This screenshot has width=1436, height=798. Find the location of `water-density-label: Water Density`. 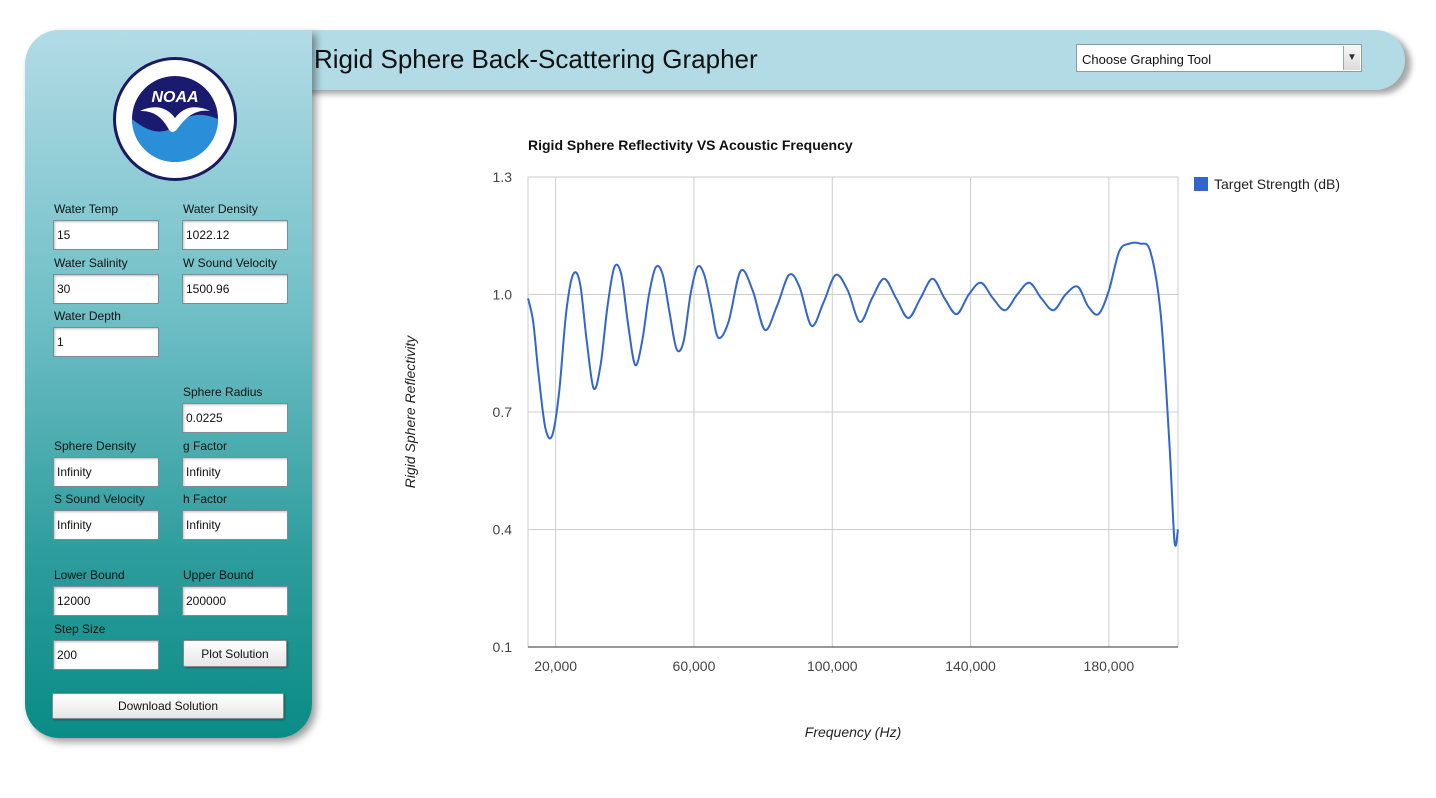

water-density-label: Water Density is located at coordinates (220, 209).